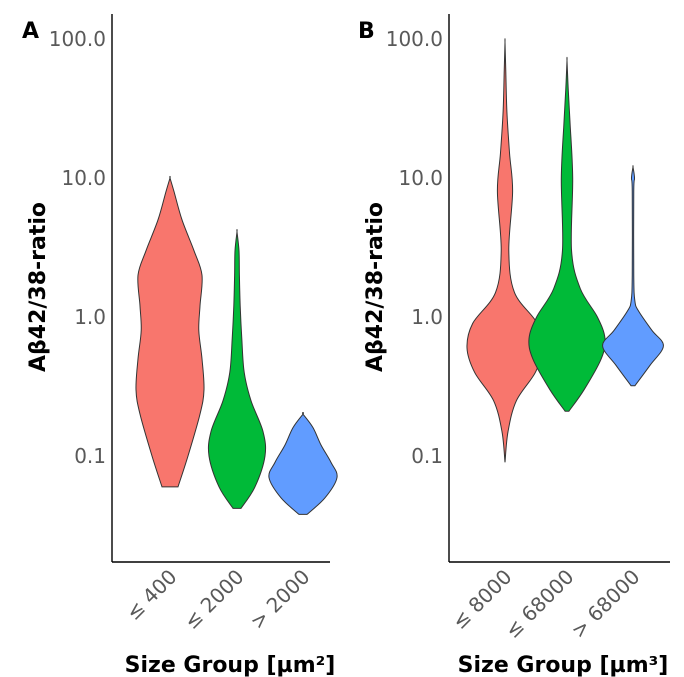 The image size is (684, 677). What do you see at coordinates (539, 604) in the screenshot?
I see `x-tick-label: ≤ 68000` at bounding box center [539, 604].